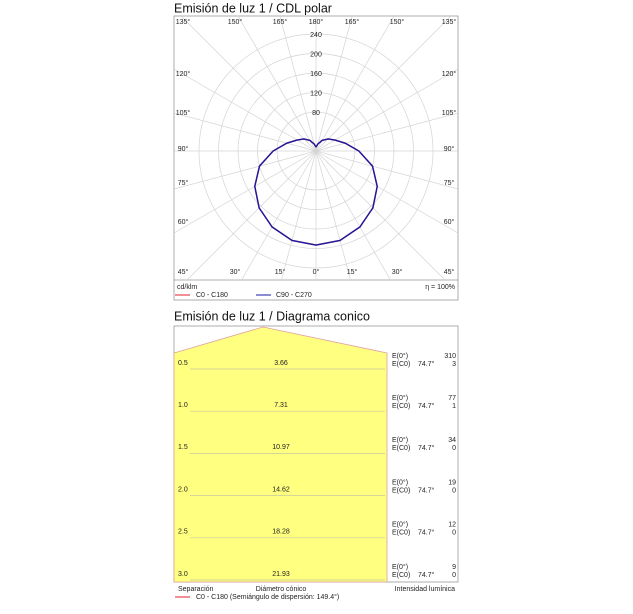 Image resolution: width=633 pixels, height=614 pixels. I want to click on r-tick-label: 200, so click(316, 54).